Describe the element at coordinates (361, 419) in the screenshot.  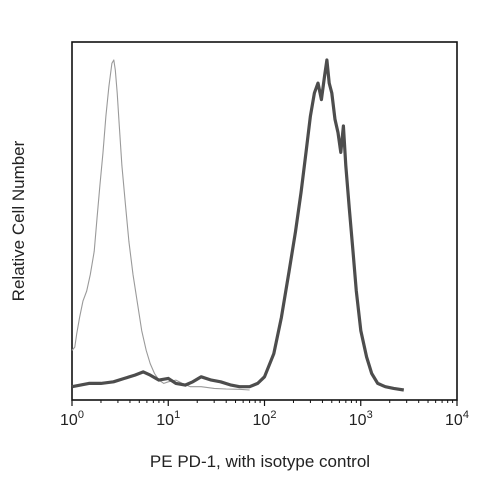
I see `x-tick-label: 10³` at that location.